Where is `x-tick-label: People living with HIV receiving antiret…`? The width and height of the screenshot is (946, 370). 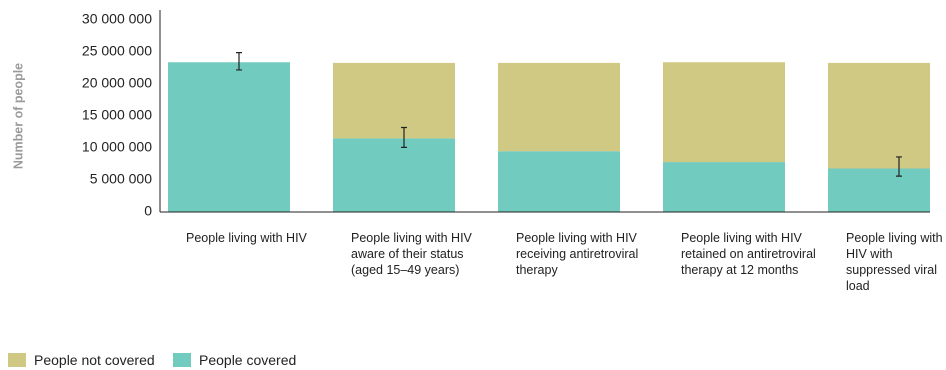 x-tick-label: People living with HIV receiving antiret… is located at coordinates (577, 254).